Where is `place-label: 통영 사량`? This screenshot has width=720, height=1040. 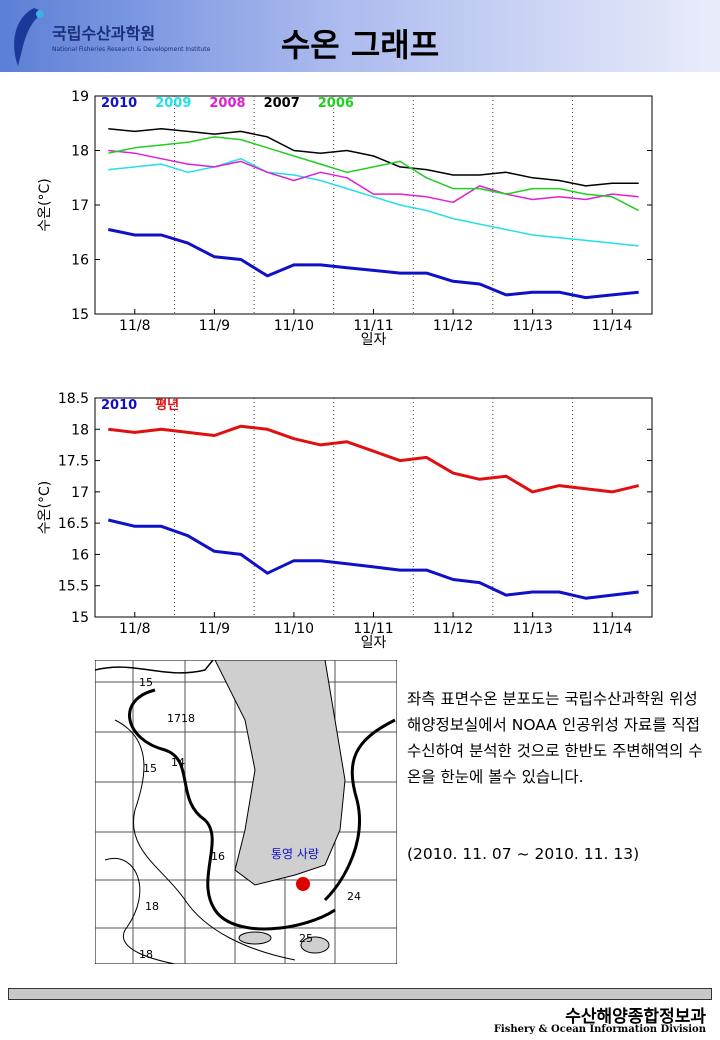 place-label: 통영 사량 is located at coordinates (295, 854).